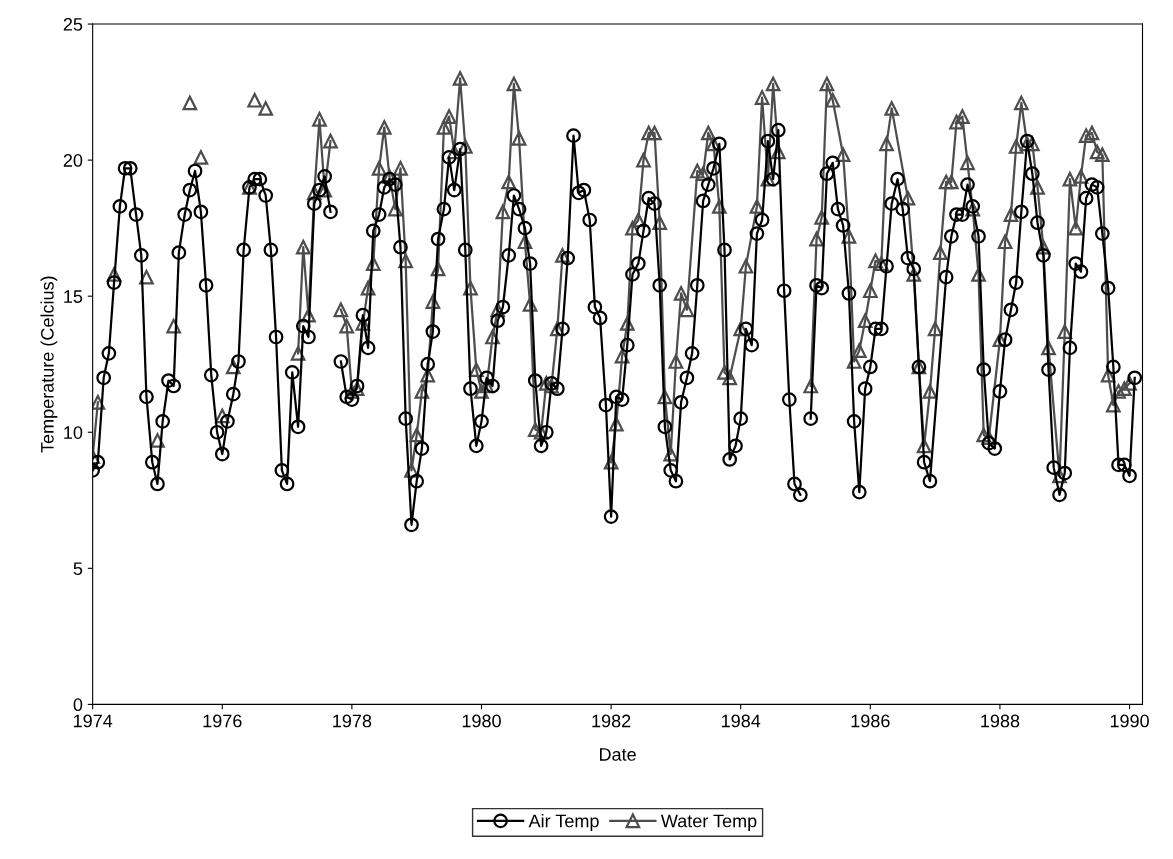 The width and height of the screenshot is (1173, 859). I want to click on x-tick-label: 1980, so click(481, 721).